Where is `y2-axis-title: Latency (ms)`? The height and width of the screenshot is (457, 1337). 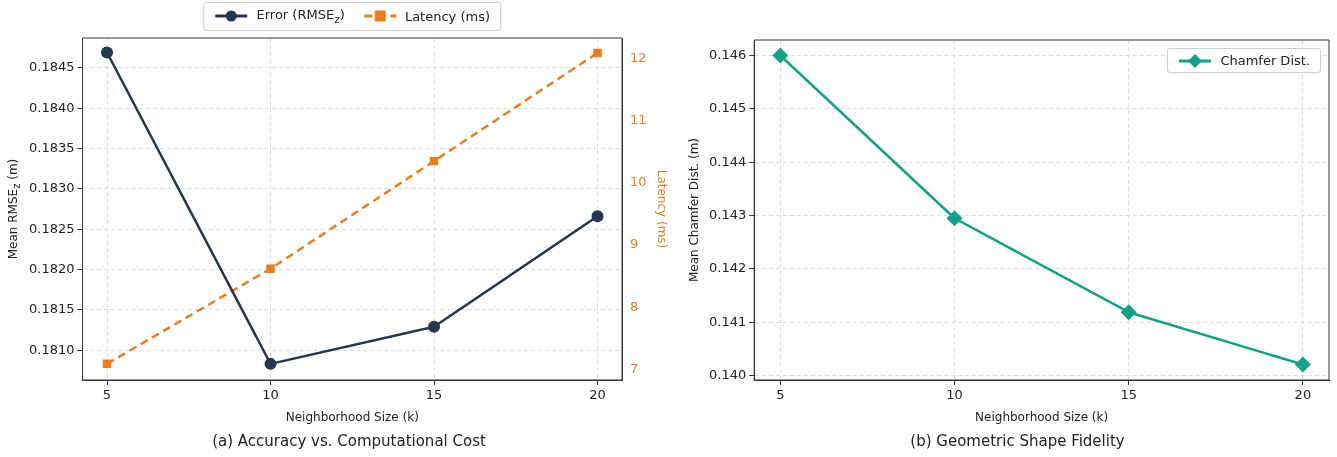 y2-axis-title: Latency (ms) is located at coordinates (661, 209).